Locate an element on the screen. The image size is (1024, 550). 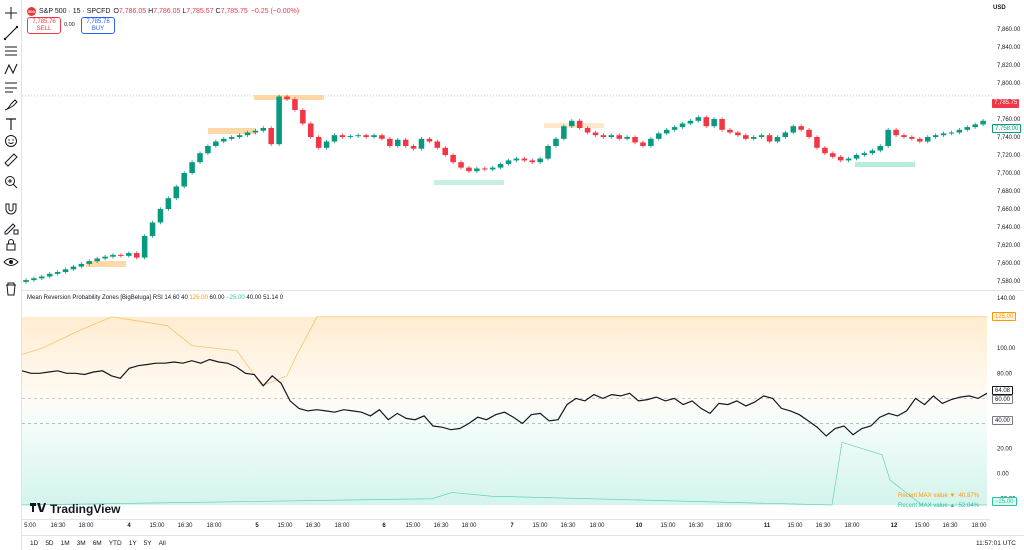
timeframe-5d: 5D is located at coordinates (49, 543).